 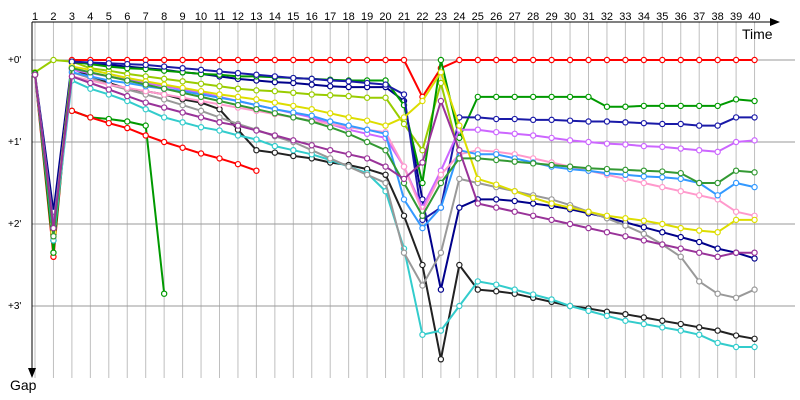 I want to click on series-line, so click(x=118, y=201).